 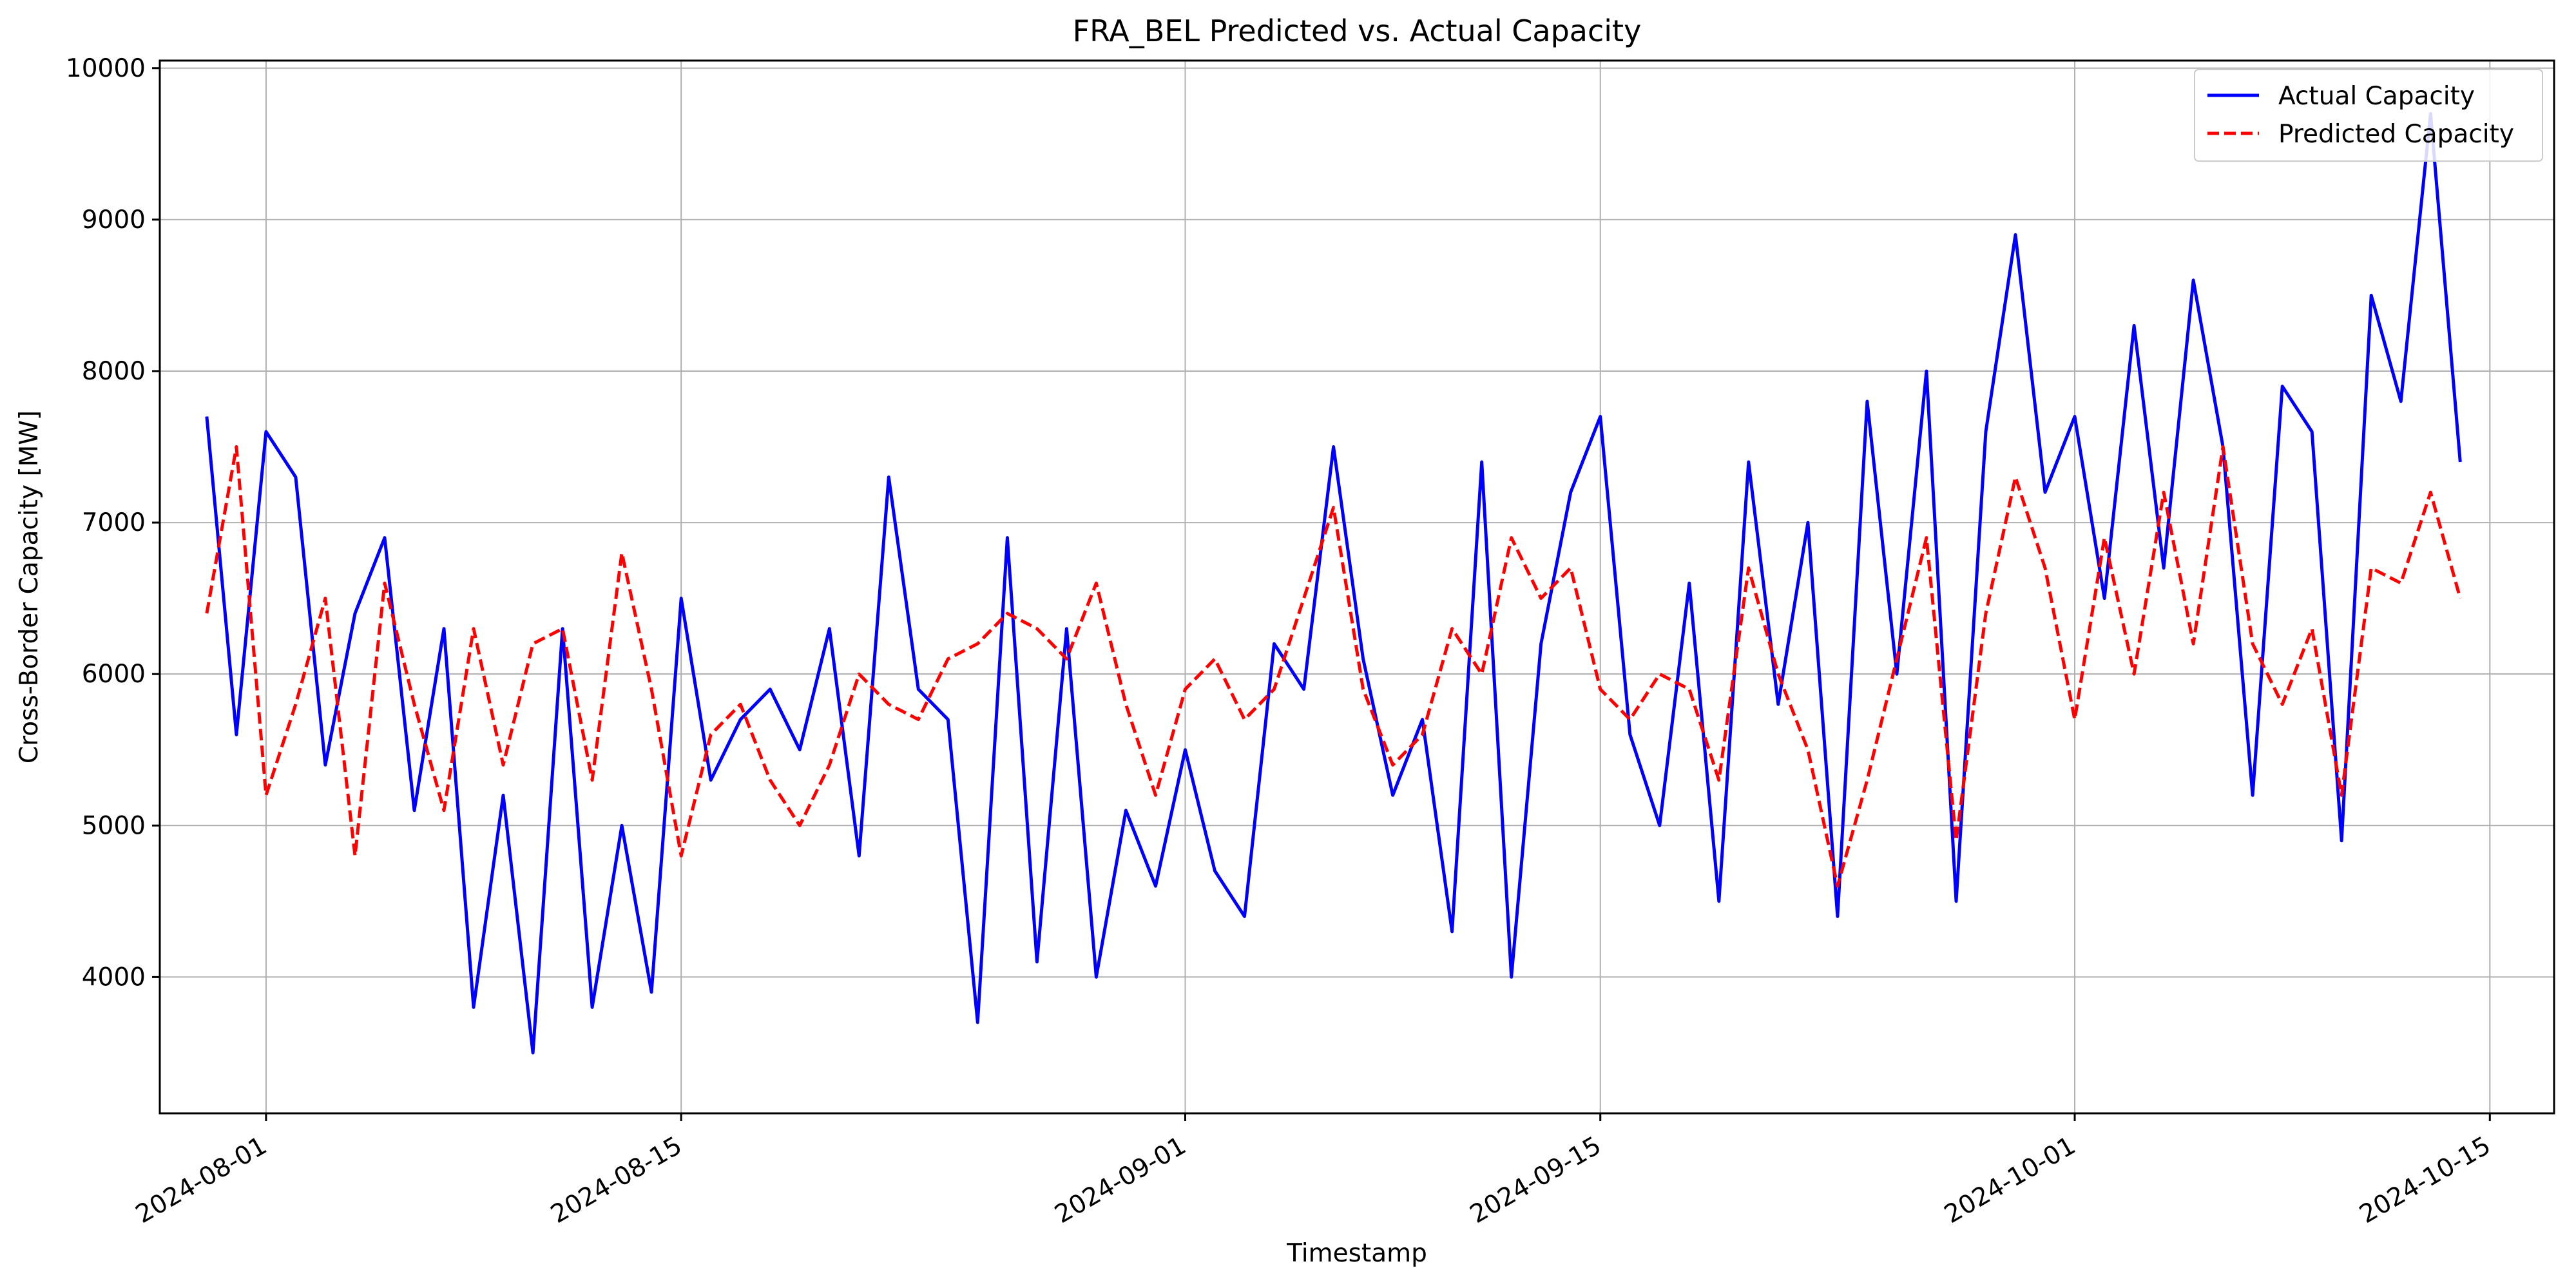 I want to click on legend: Actual Capacity Predicted Capacity, so click(x=2368, y=115).